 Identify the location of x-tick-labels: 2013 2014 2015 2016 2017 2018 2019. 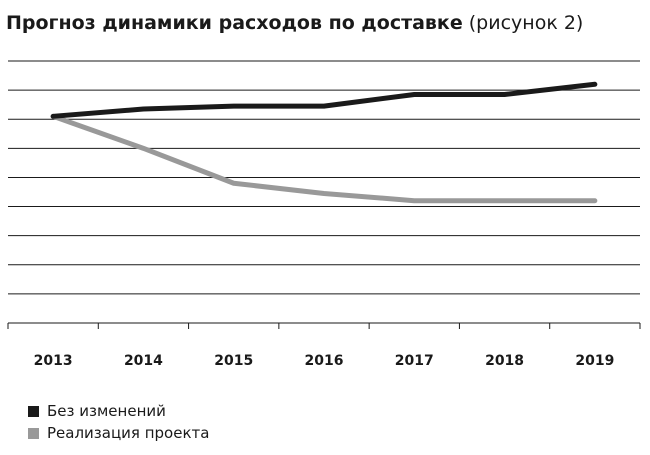
(324, 361).